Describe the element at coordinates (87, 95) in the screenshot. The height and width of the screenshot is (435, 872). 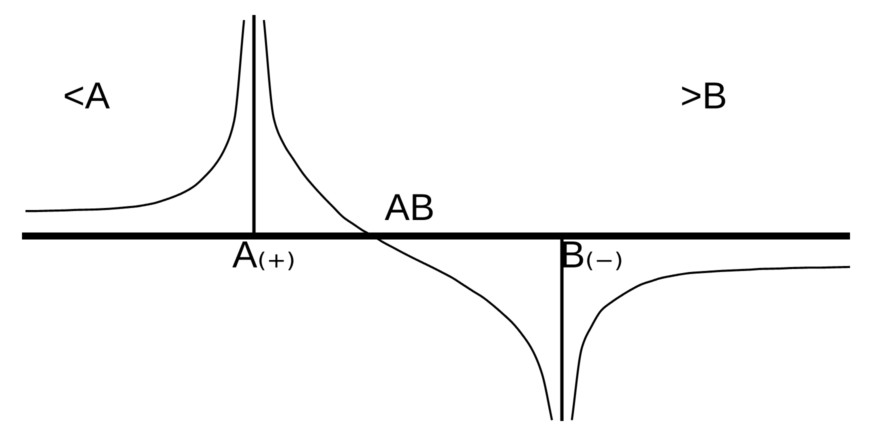
I see `annotation: <A` at that location.